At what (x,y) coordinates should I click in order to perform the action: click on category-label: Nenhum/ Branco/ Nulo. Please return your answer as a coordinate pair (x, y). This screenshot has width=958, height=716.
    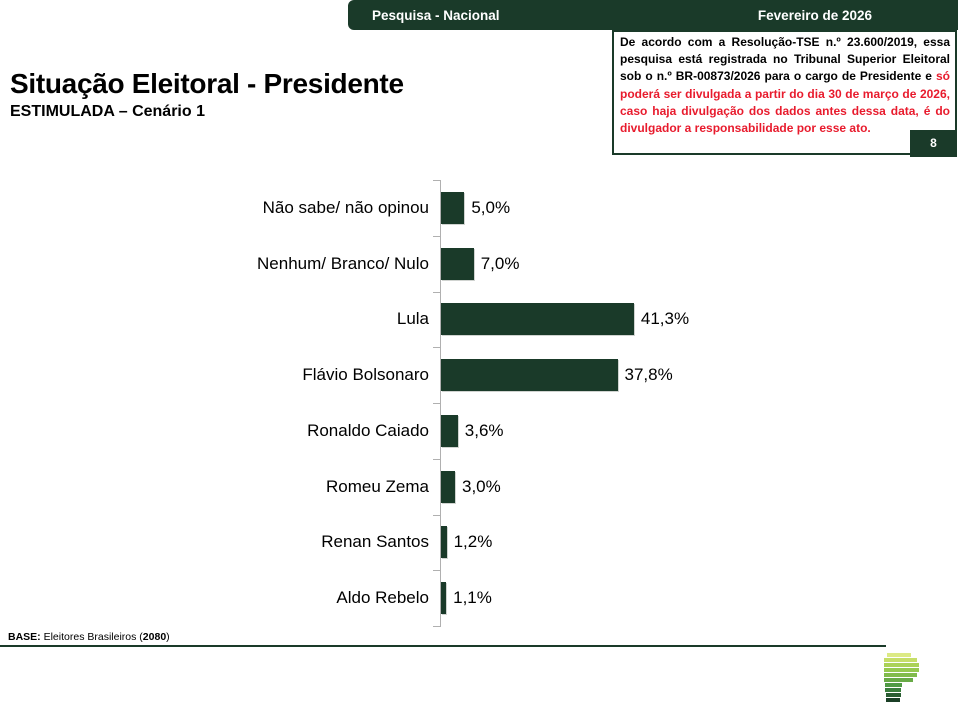
    Looking at the image, I should click on (343, 263).